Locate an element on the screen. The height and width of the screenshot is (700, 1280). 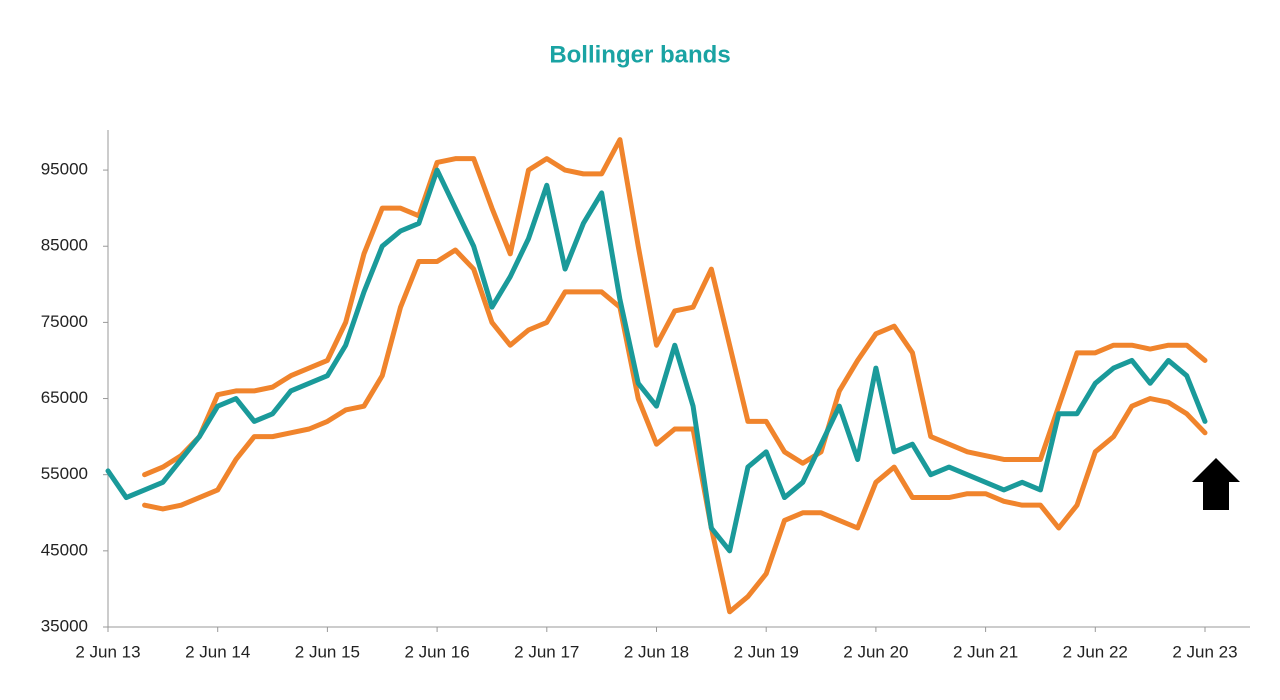
x-tick-label: 2 Jun 21 is located at coordinates (985, 651).